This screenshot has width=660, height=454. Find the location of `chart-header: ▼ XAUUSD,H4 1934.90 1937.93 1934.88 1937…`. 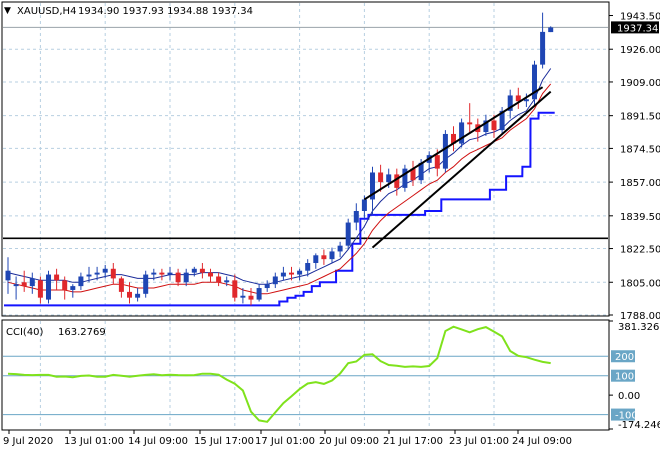

chart-header: ▼ XAUUSD,H4 1934.90 1937.93 1934.88 1937… is located at coordinates (128, 11).